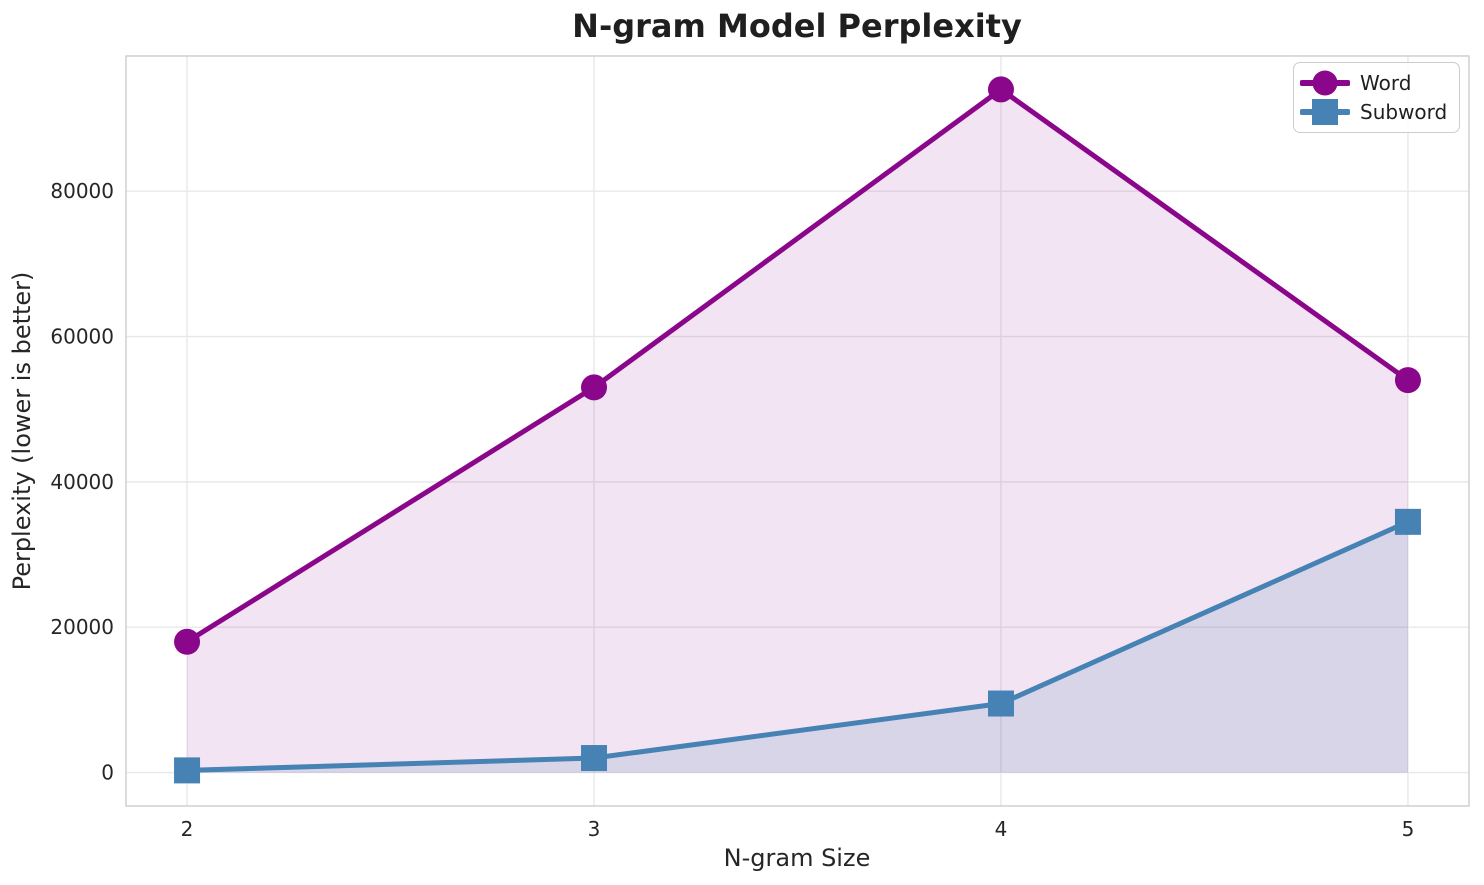 This screenshot has width=1484, height=885. I want to click on subword-line-square-marker-icon, so click(1325, 112).